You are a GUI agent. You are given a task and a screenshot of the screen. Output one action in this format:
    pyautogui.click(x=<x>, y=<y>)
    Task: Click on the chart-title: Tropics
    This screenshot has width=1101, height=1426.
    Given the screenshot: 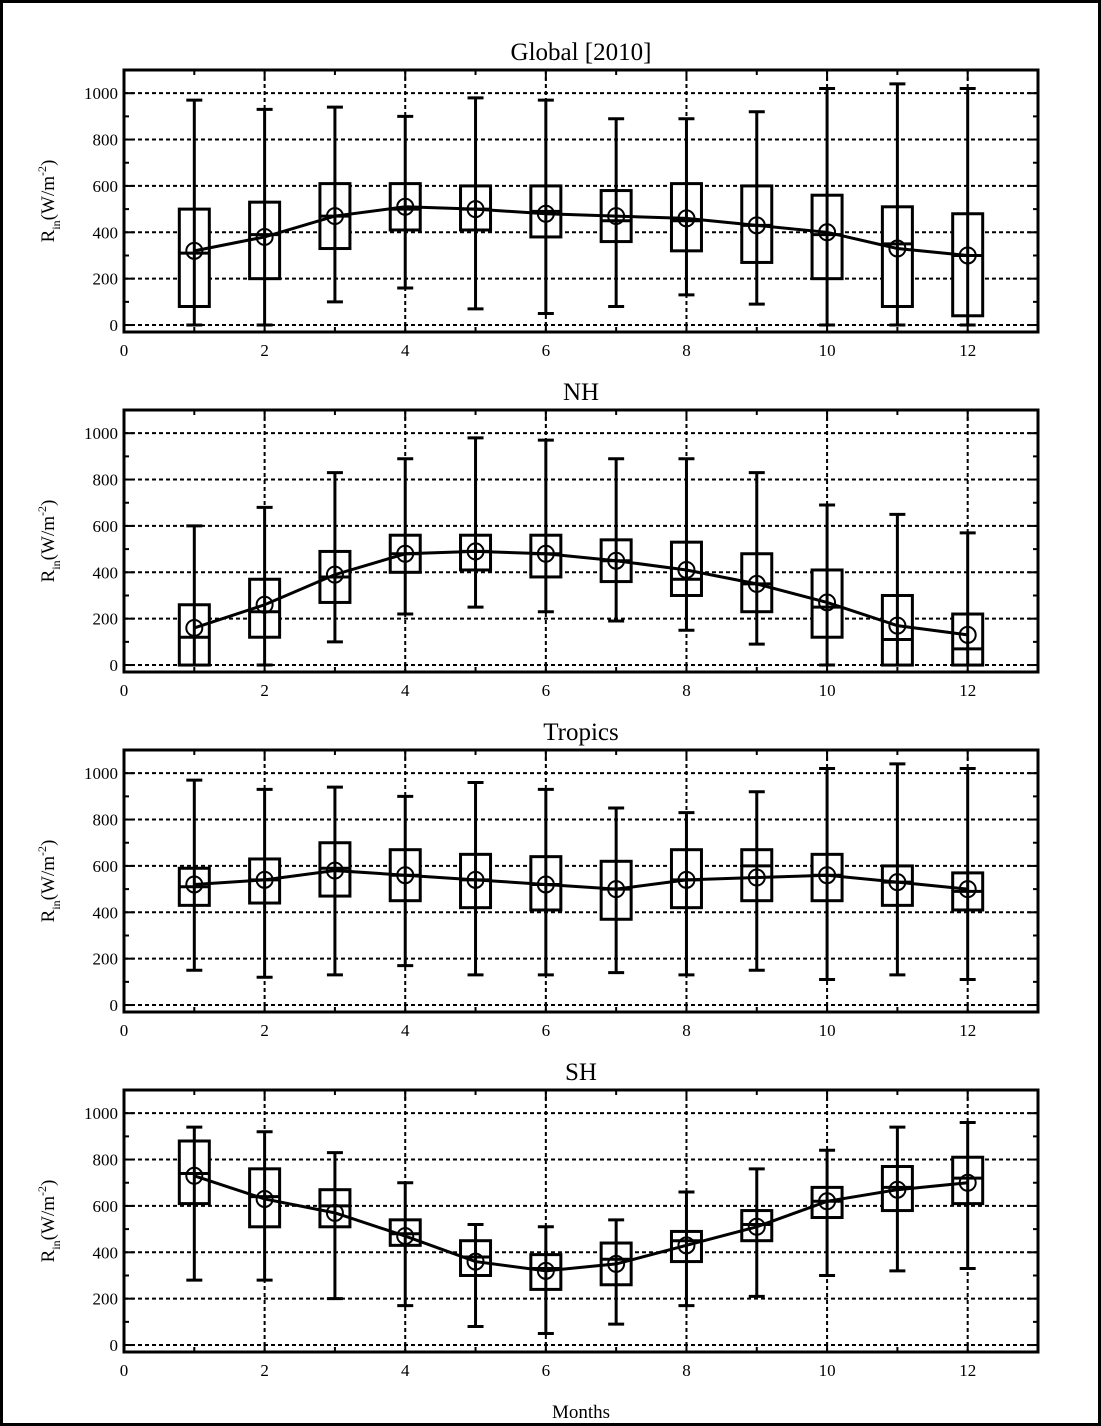 What is the action you would take?
    pyautogui.click(x=581, y=732)
    